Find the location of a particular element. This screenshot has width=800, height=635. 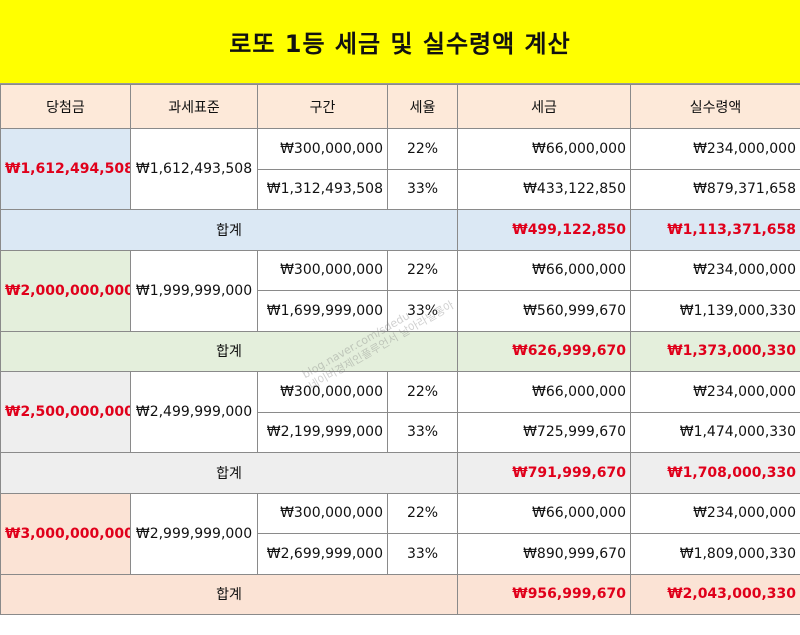

net-cell: ₩1,139,000,330 is located at coordinates (715, 311).